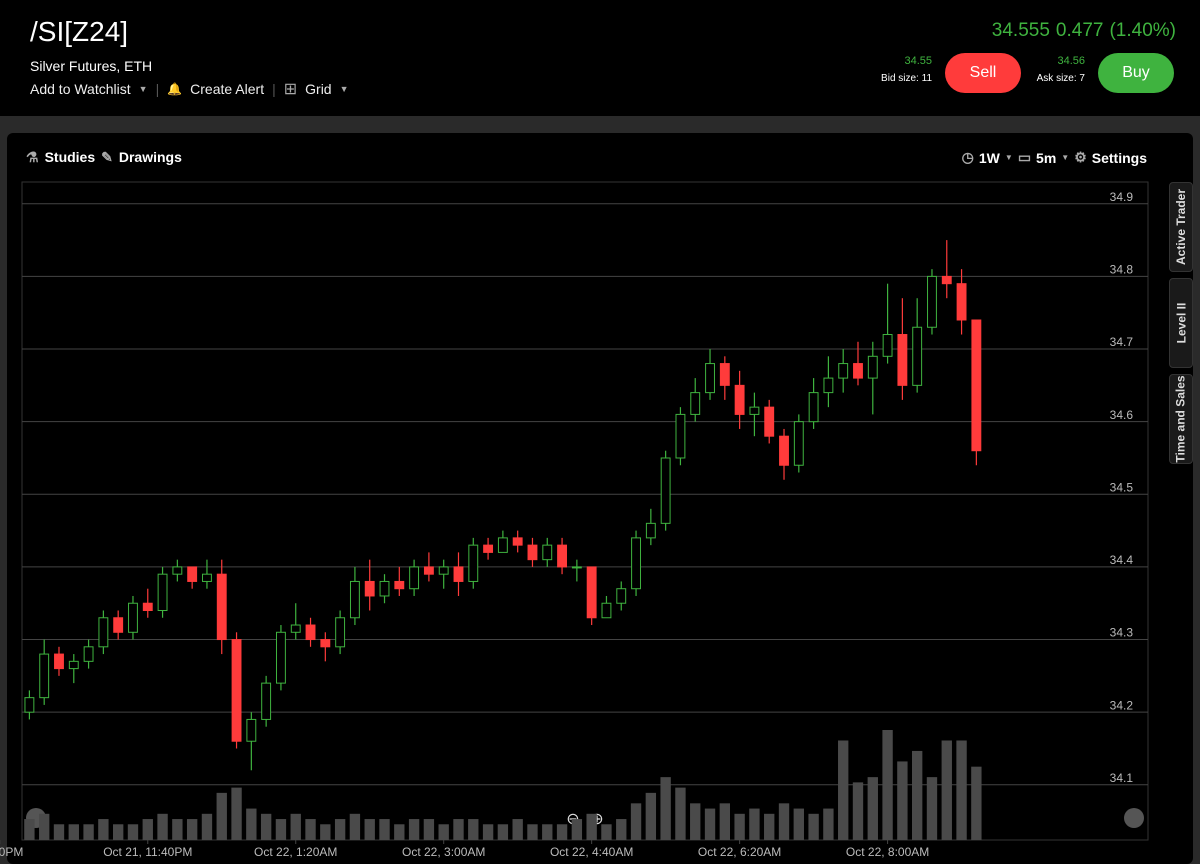 Image resolution: width=1200 pixels, height=864 pixels. I want to click on range: 1W, so click(989, 157).